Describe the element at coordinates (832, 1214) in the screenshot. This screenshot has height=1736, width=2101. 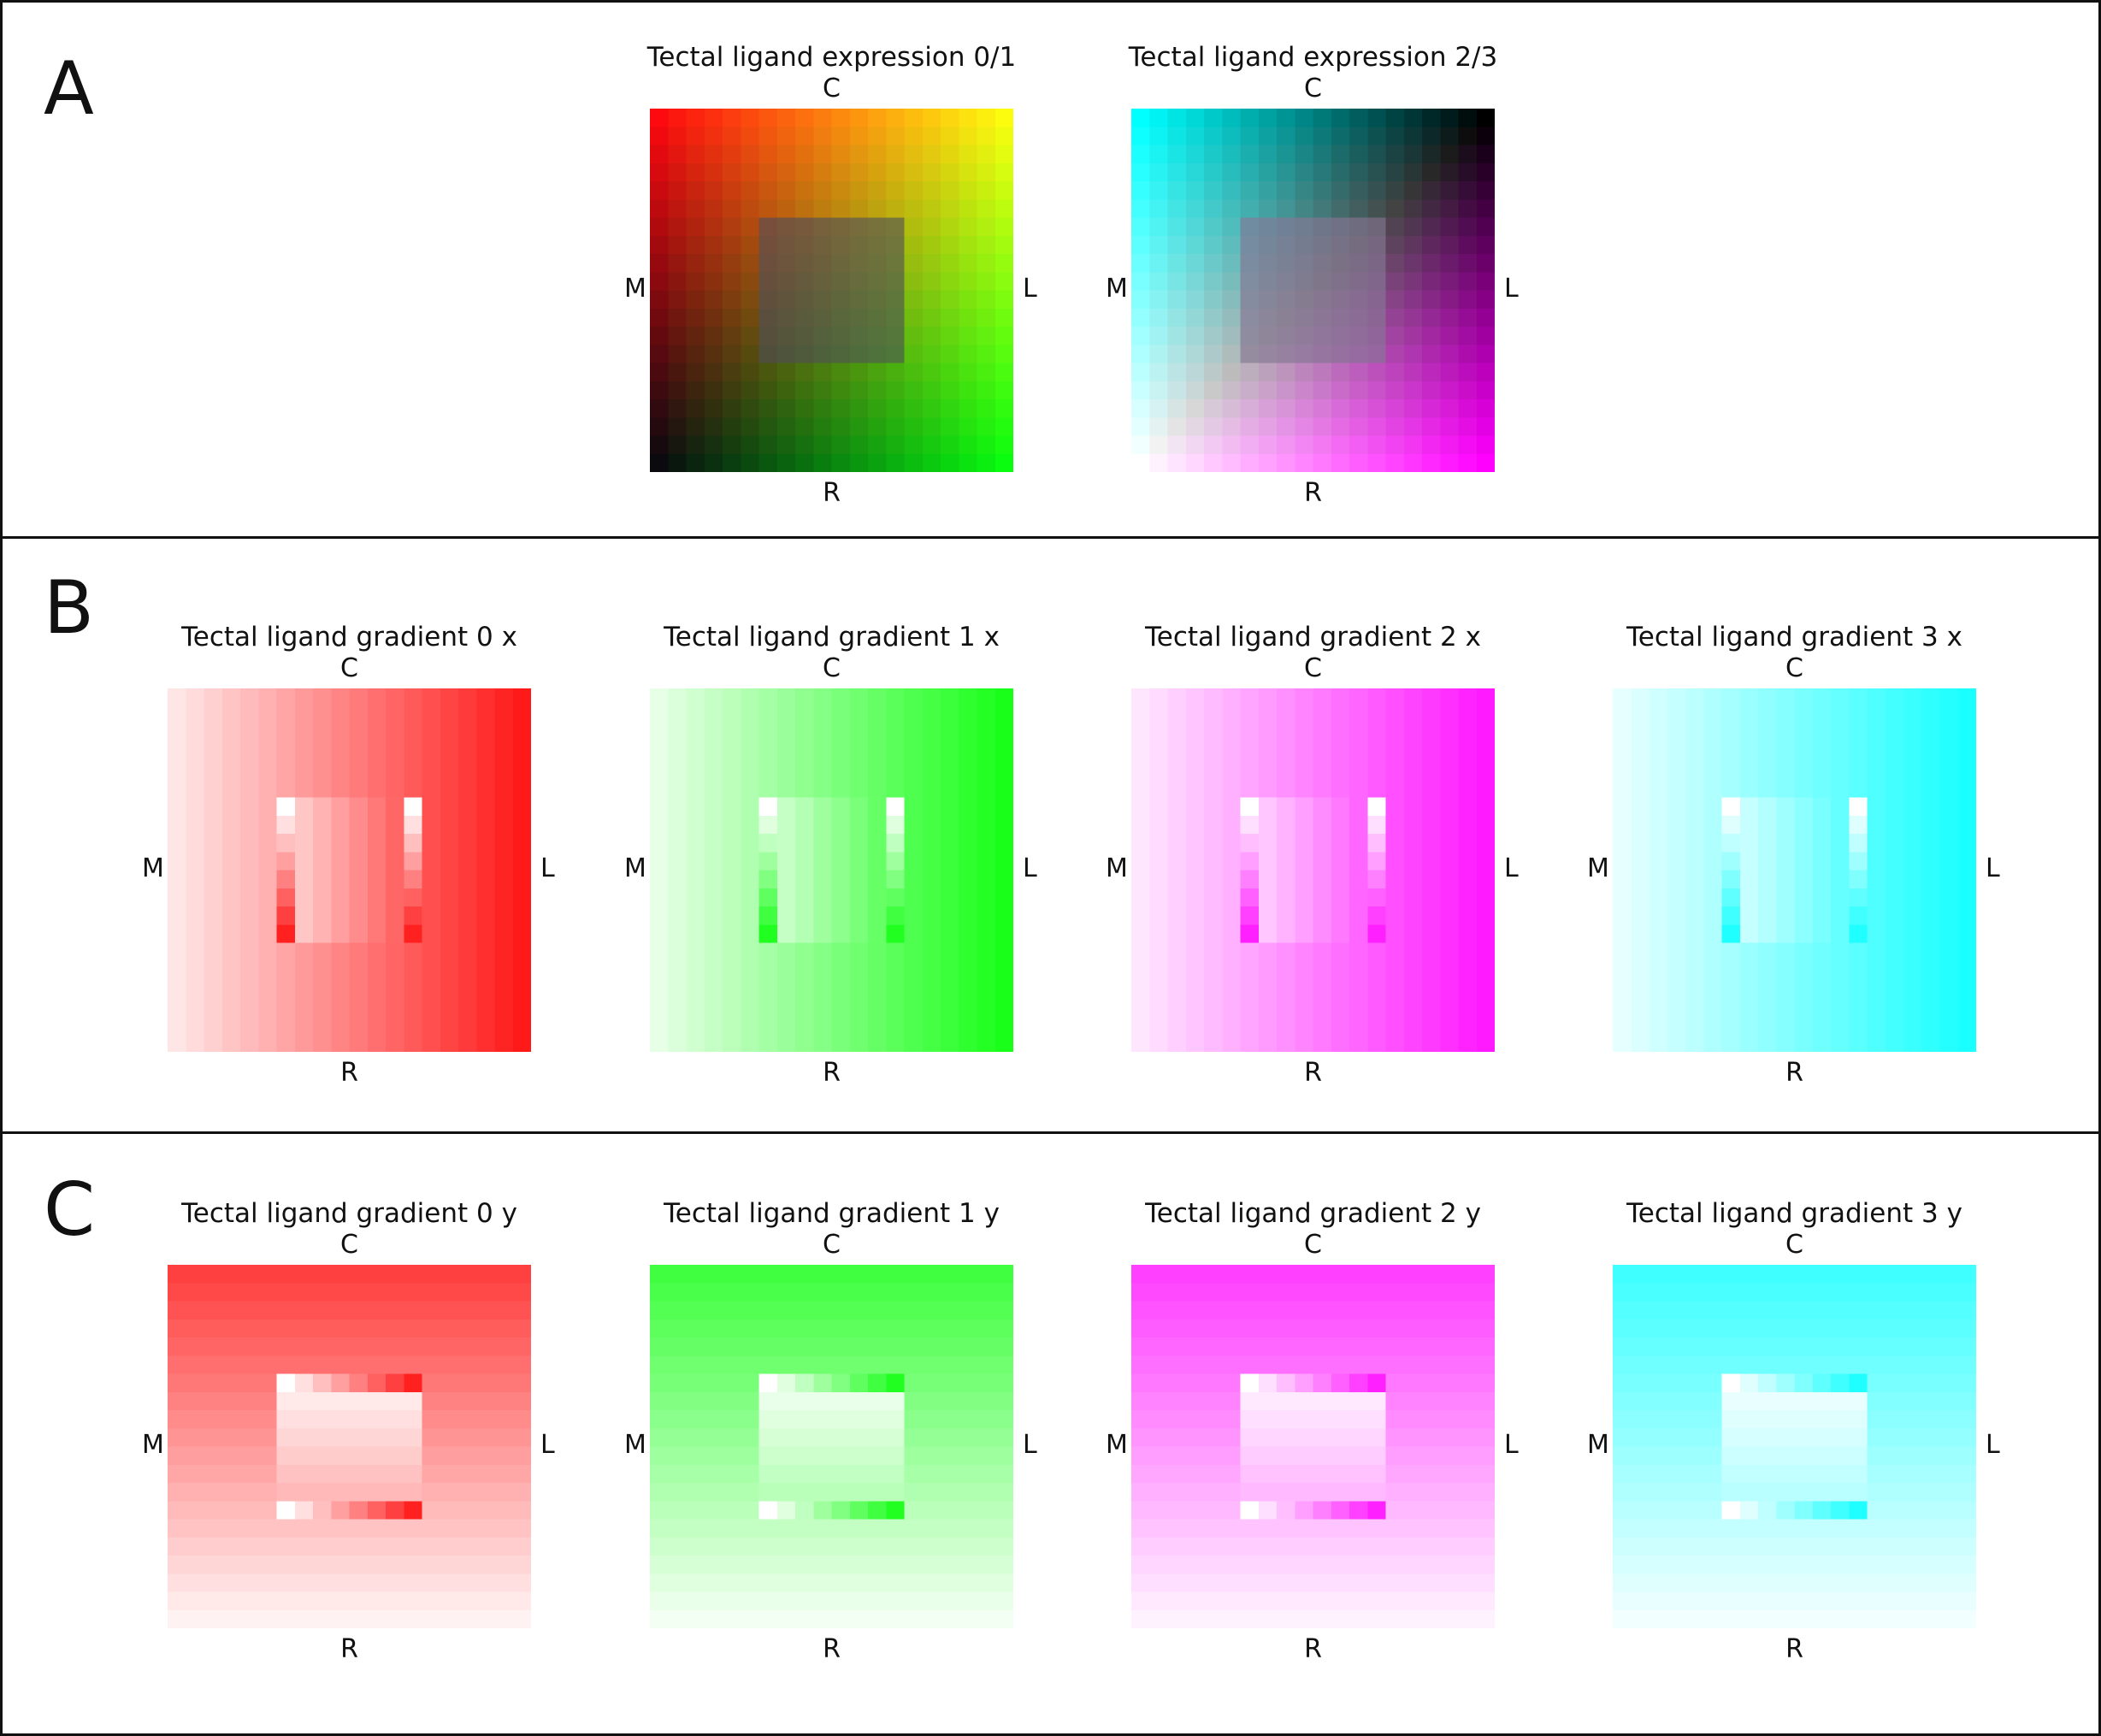
I see `figure-title: Tectal ligand gradient 1 y` at that location.